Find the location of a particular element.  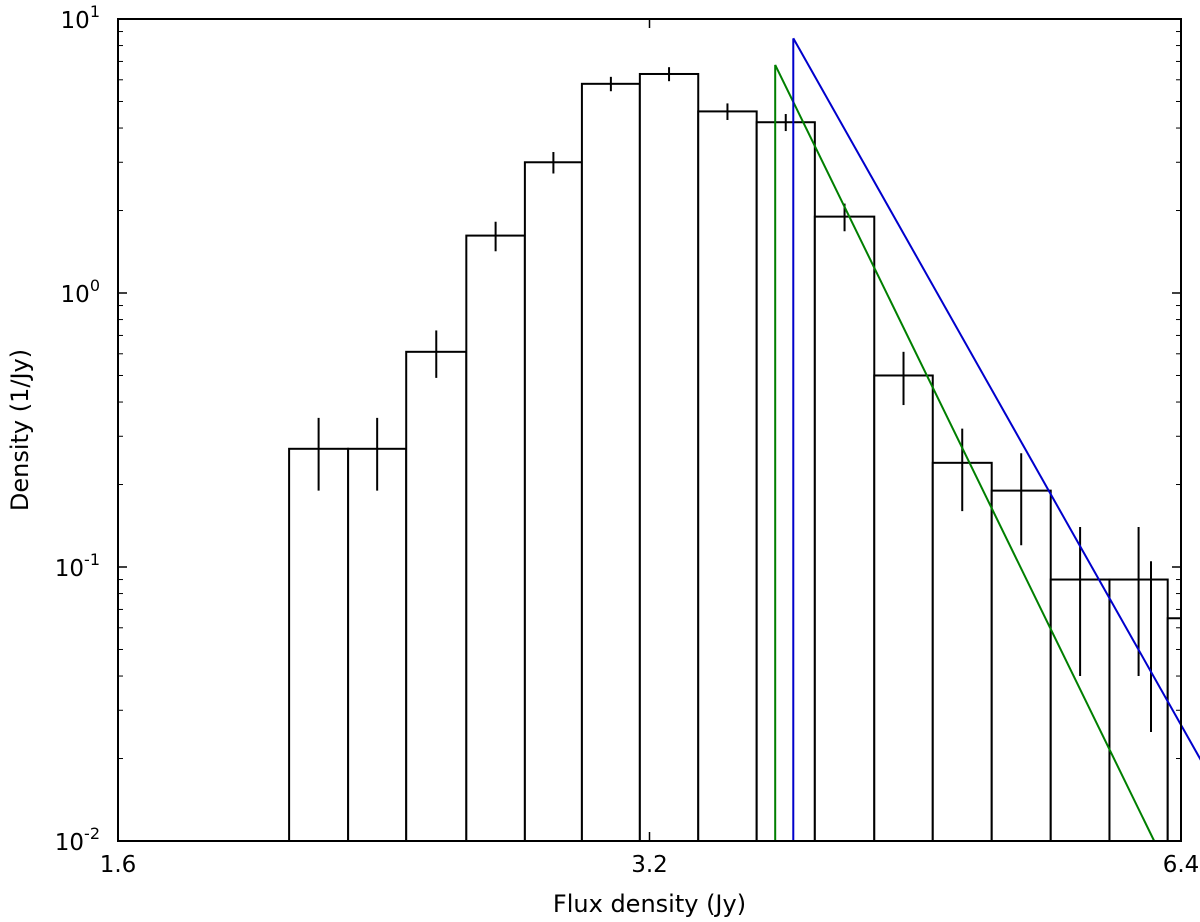

x-tick-labels: 1.6 3.2 6.4 is located at coordinates (650, 865).